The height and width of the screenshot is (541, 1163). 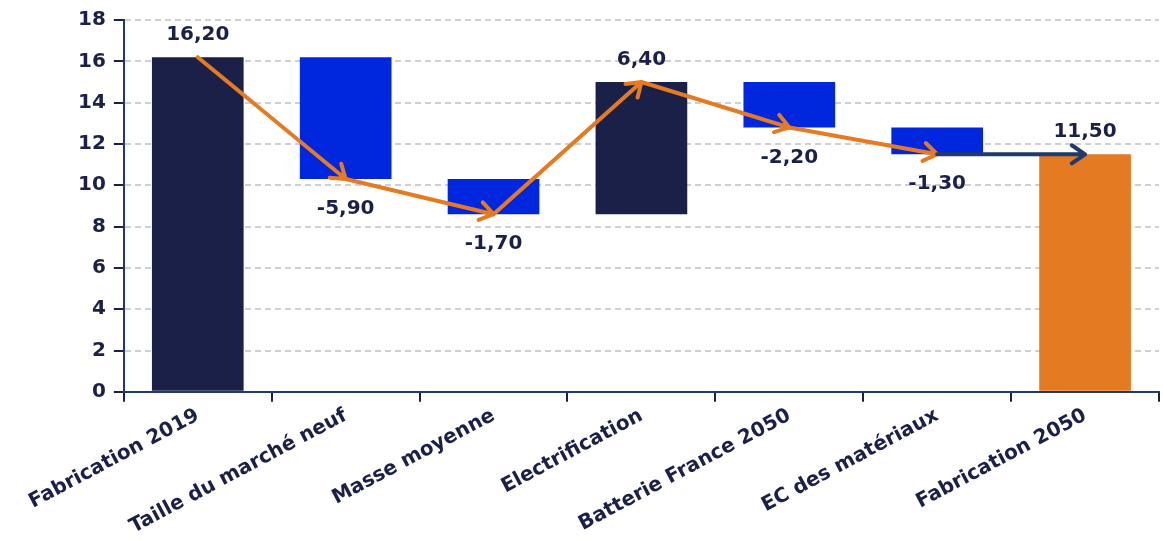 I want to click on data-label: 6,40, so click(x=641, y=58).